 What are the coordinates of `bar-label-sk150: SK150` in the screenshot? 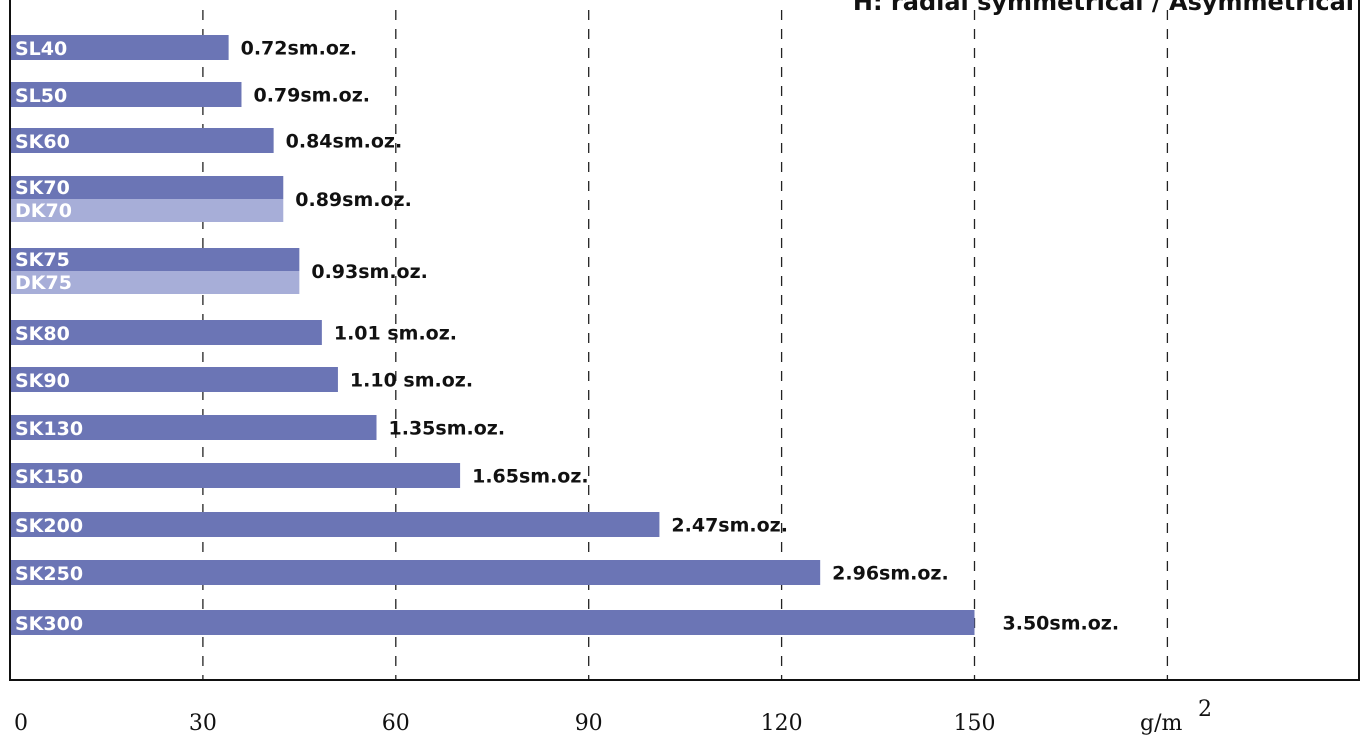 It's located at (49, 477).